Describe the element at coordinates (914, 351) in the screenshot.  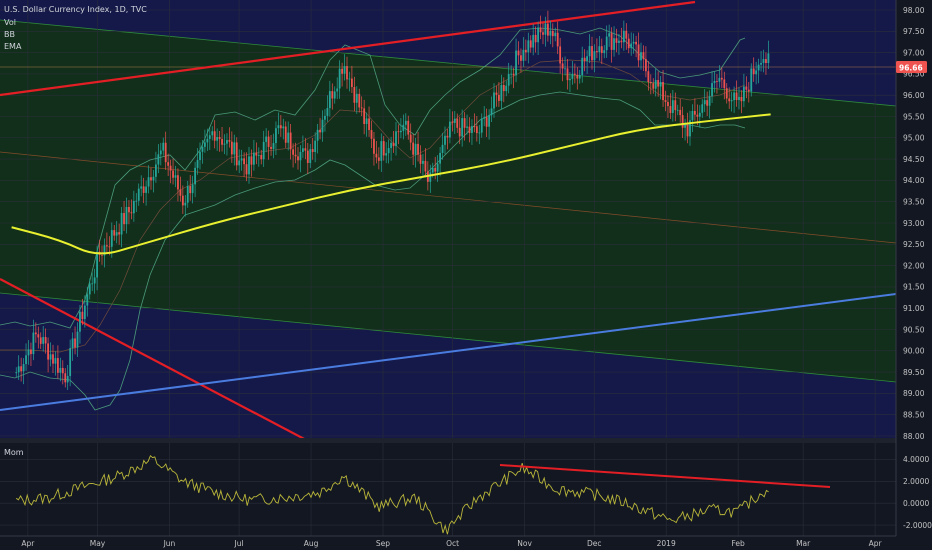
I see `price-tick-label: 90.00` at that location.